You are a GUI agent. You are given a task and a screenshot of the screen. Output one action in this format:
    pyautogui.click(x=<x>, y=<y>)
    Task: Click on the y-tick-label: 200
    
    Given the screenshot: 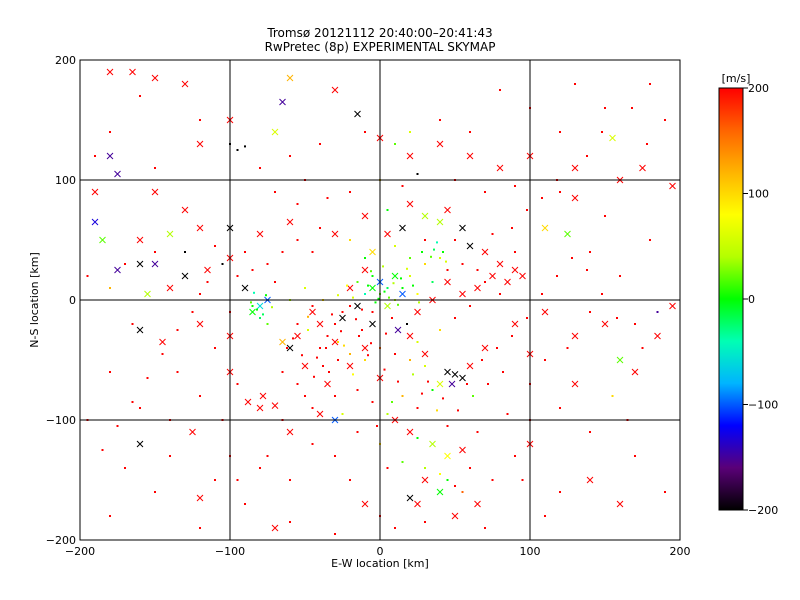 What is the action you would take?
    pyautogui.click(x=65, y=60)
    